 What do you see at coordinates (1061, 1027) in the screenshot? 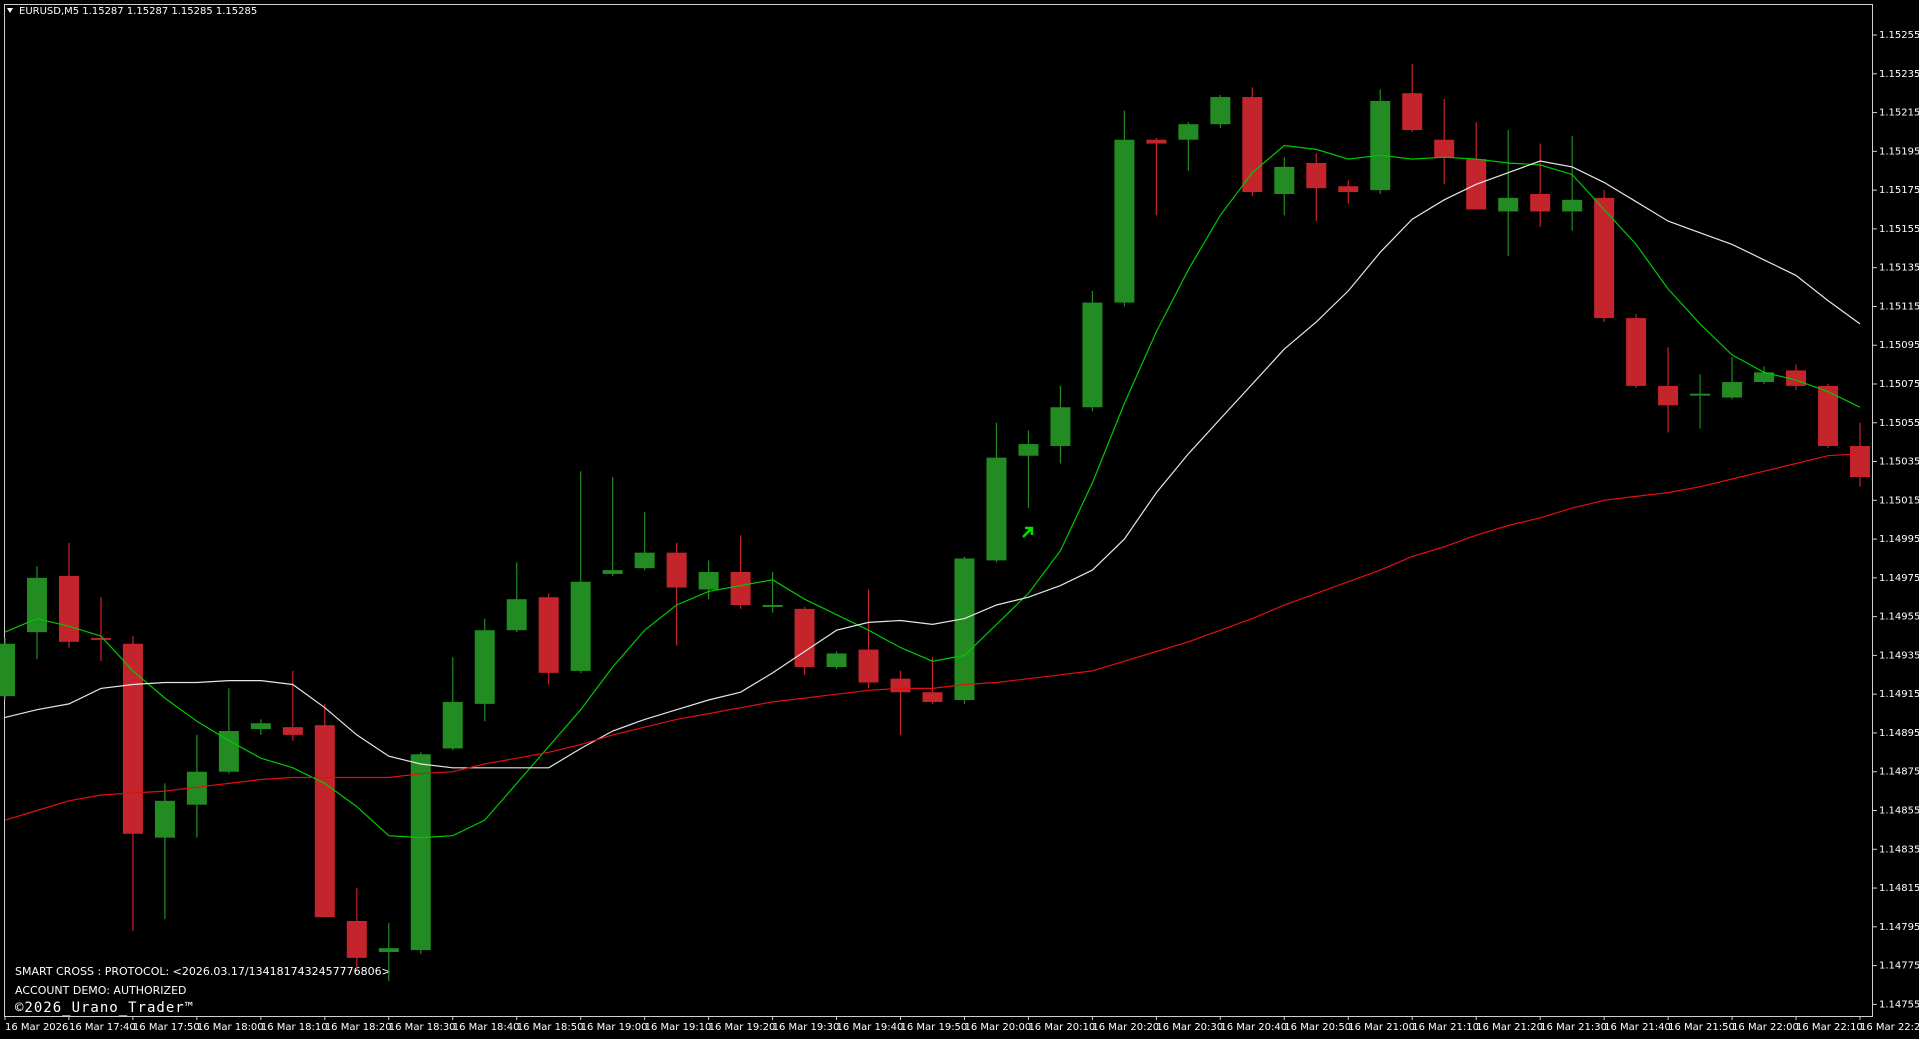
I see `x-tick-label: 16 Mar 20:10` at bounding box center [1061, 1027].